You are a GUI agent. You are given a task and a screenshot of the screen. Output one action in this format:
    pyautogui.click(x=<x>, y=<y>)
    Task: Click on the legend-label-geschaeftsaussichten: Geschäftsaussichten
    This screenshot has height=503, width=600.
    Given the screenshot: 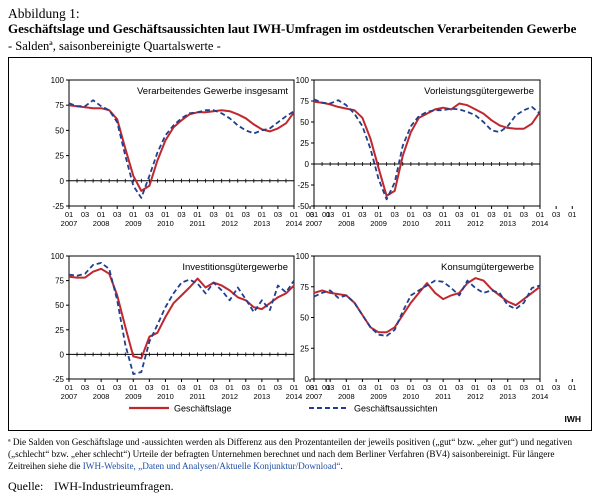 What is the action you would take?
    pyautogui.click(x=396, y=409)
    